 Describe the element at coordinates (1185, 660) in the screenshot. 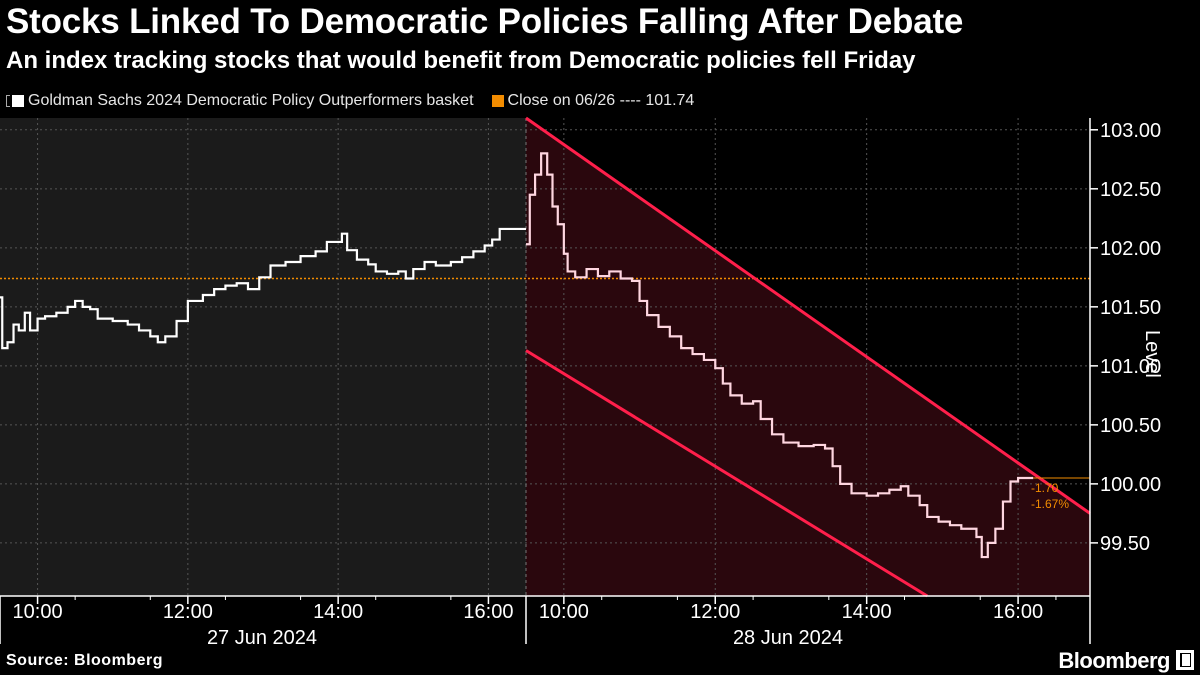

I see `bloomberg-terminal-icon` at that location.